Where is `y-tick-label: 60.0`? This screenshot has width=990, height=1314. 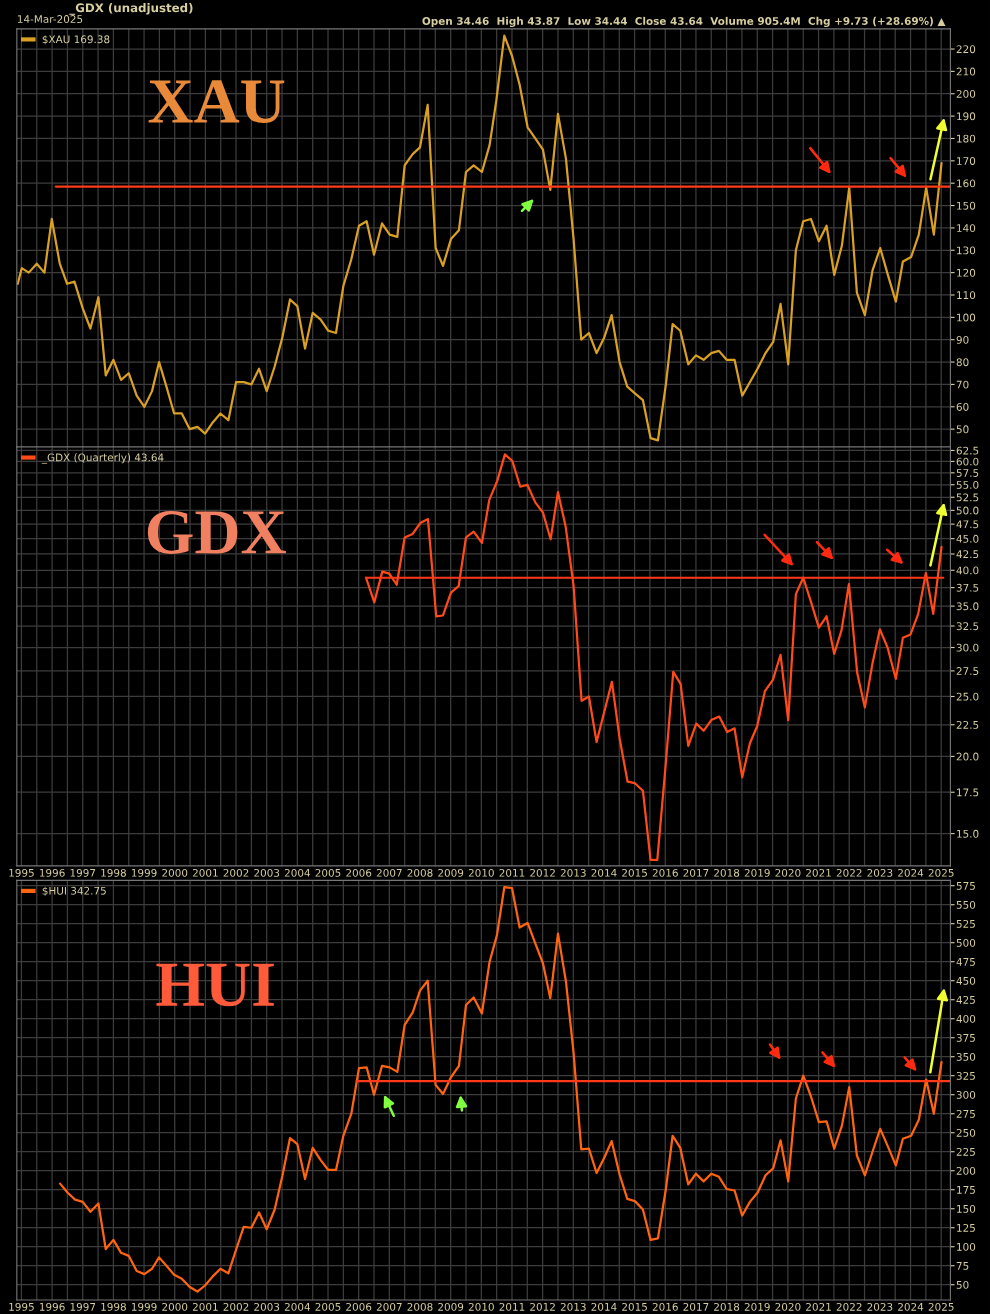 y-tick-label: 60.0 is located at coordinates (967, 461).